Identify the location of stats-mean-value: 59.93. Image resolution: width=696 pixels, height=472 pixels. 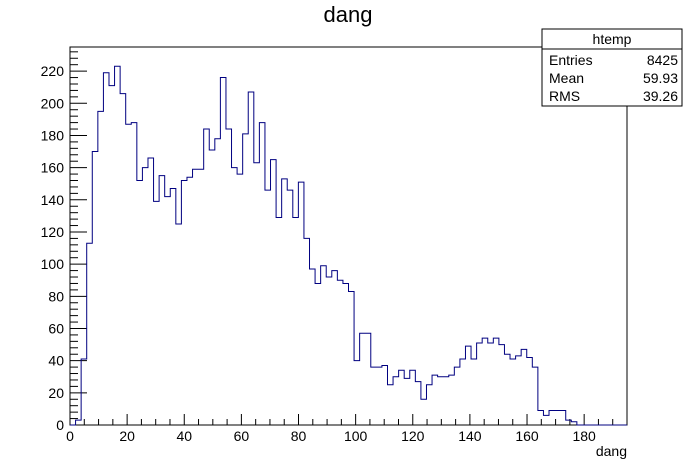
(660, 78).